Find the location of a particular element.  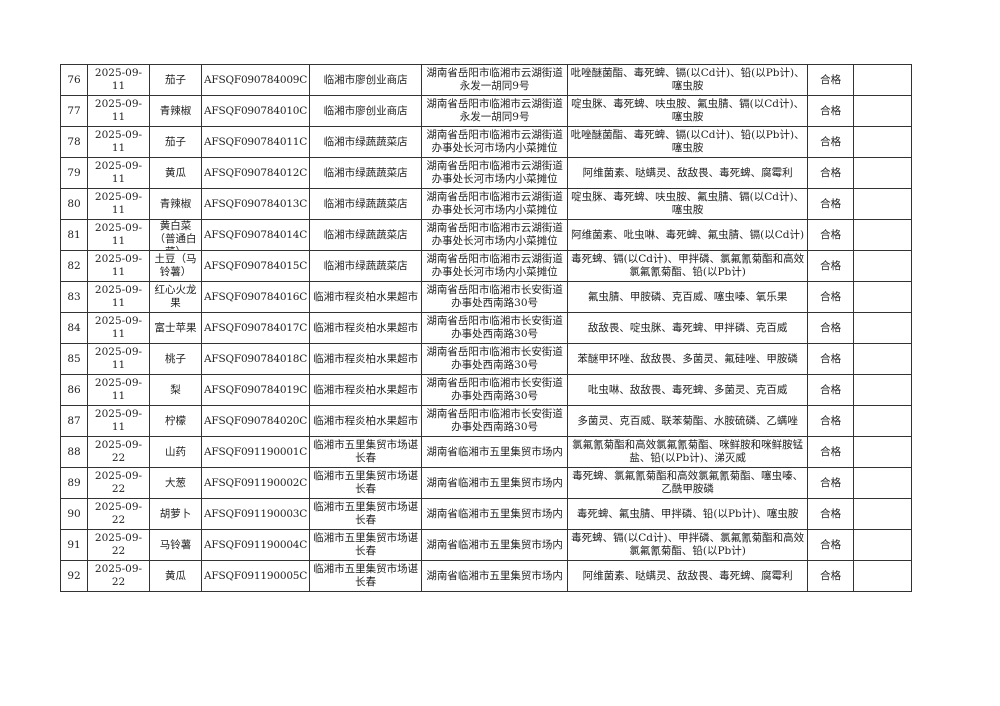

sample-name: 柠檬 is located at coordinates (175, 420).